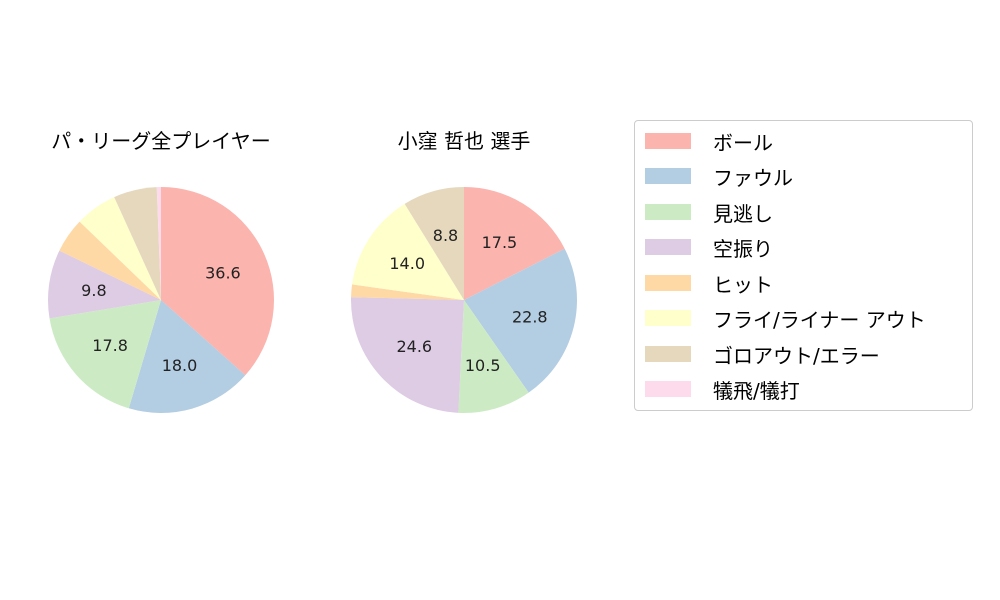 This screenshot has height=600, width=1000. I want to click on legend-item-ball: ボール, so click(709, 141).